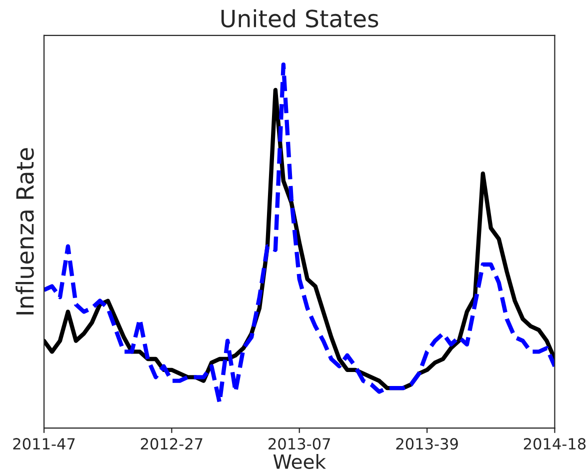 Image resolution: width=587 pixels, height=473 pixels. What do you see at coordinates (427, 444) in the screenshot?
I see `x-tick-label: 2013-39` at bounding box center [427, 444].